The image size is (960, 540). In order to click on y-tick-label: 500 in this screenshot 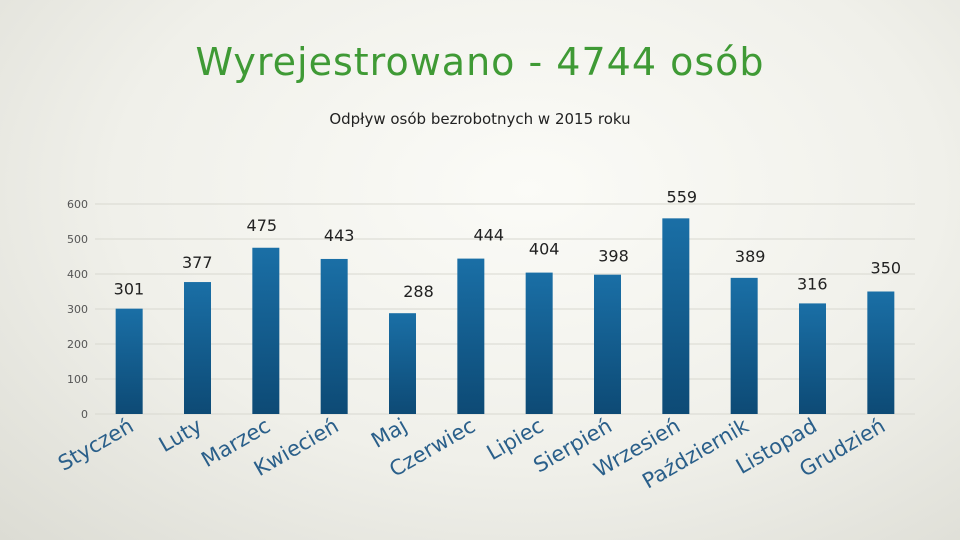, I will do `click(77, 239)`.